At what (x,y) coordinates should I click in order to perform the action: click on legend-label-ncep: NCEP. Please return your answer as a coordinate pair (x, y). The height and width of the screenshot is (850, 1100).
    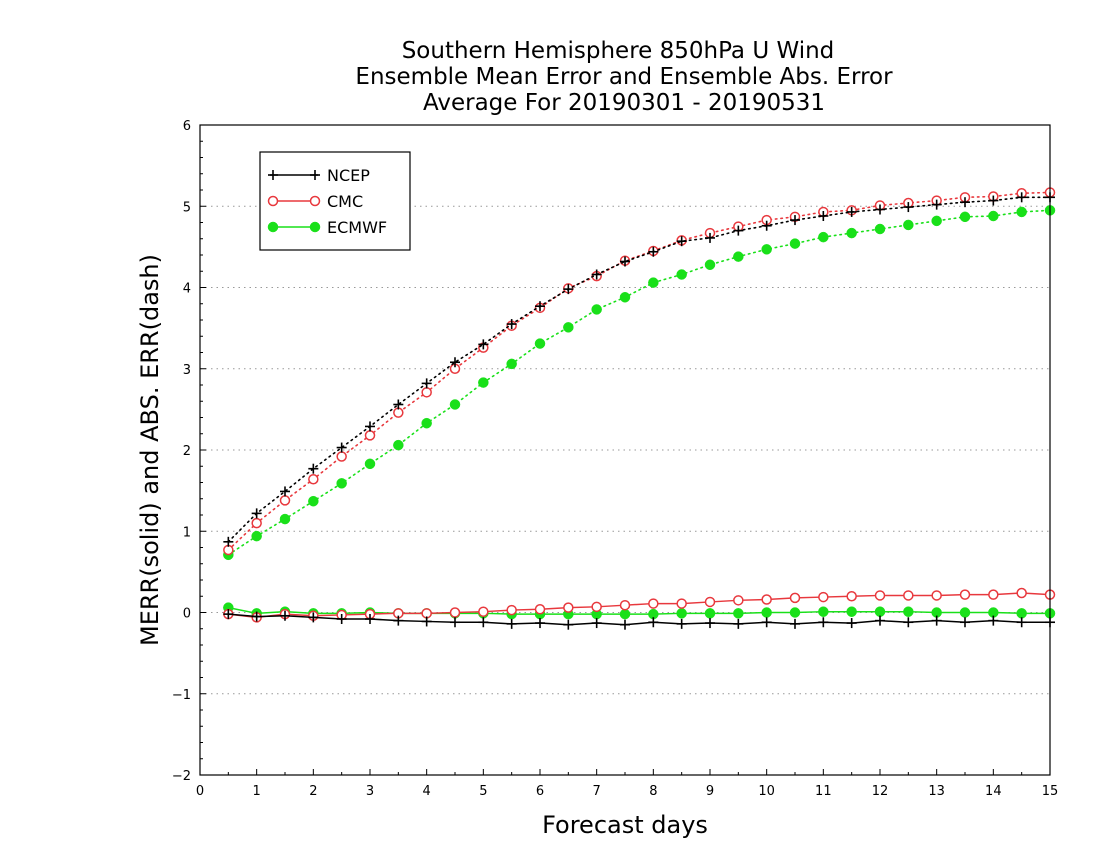
    Looking at the image, I should click on (348, 175).